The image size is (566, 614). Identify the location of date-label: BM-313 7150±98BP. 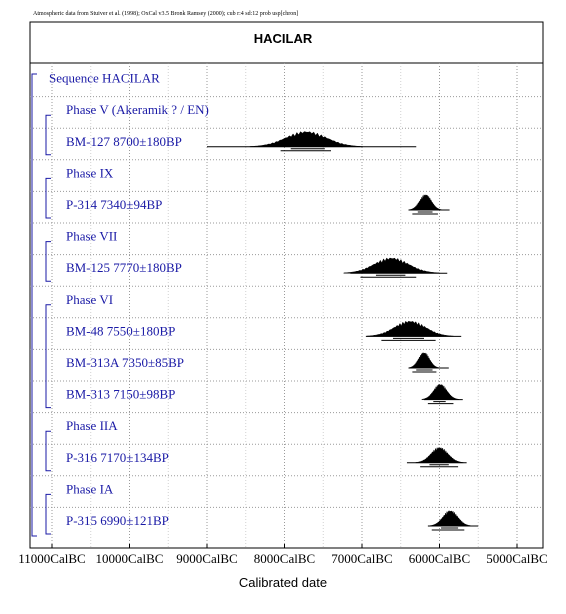
(120, 394).